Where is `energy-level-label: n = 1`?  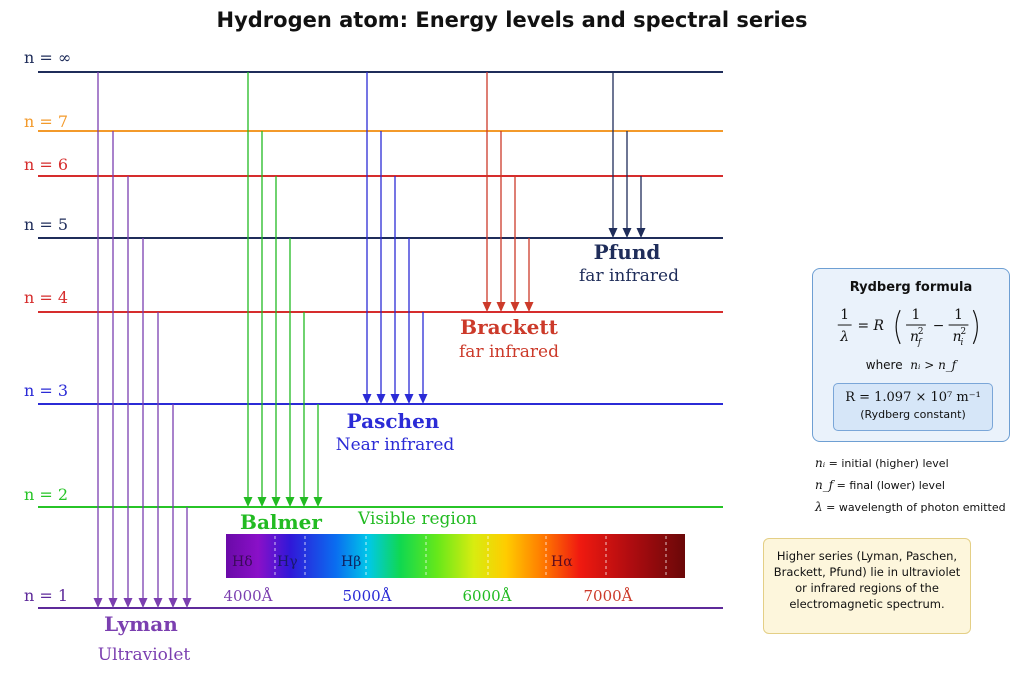
energy-level-label: n = 1 is located at coordinates (46, 595).